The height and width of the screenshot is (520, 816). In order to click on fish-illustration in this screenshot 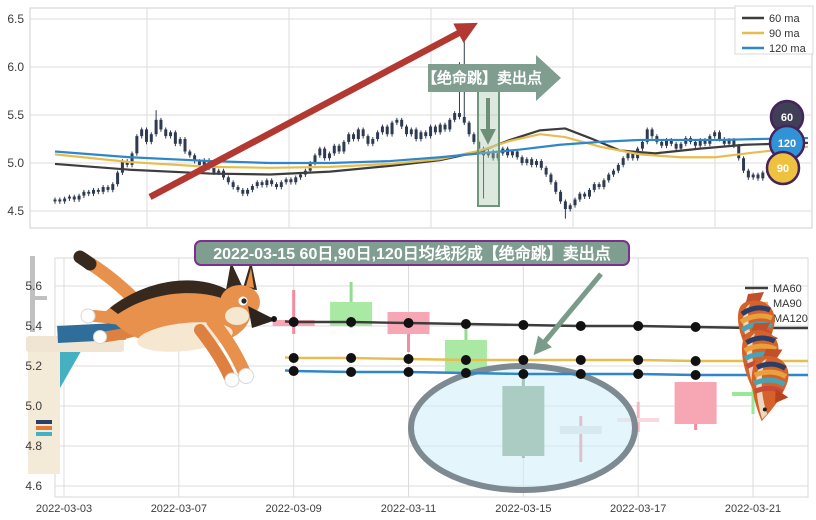, I will do `click(763, 357)`.